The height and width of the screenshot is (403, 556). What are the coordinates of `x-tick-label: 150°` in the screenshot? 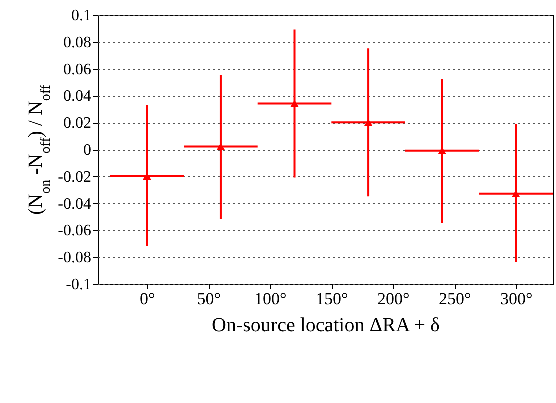 It's located at (332, 299).